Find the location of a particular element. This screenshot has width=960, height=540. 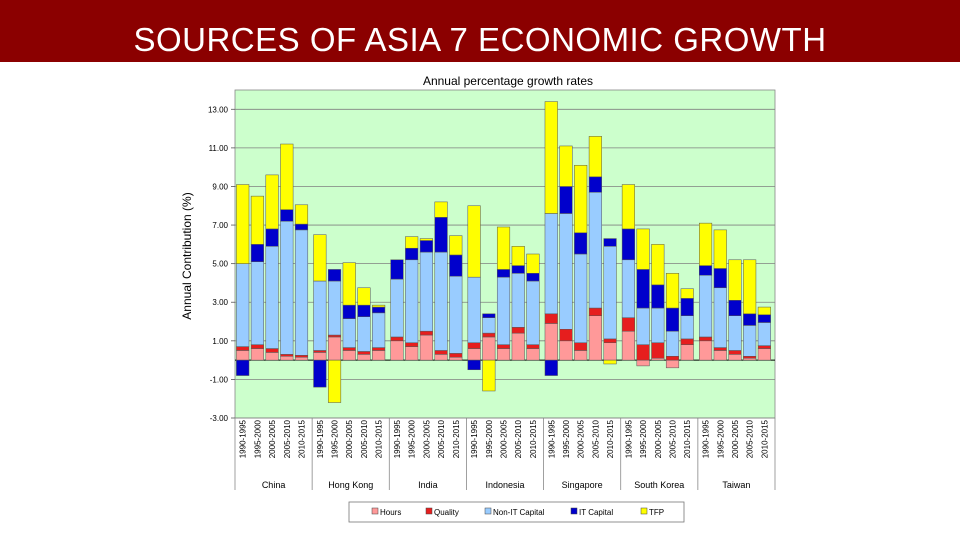

legend-swatch-tfp is located at coordinates (644, 511).